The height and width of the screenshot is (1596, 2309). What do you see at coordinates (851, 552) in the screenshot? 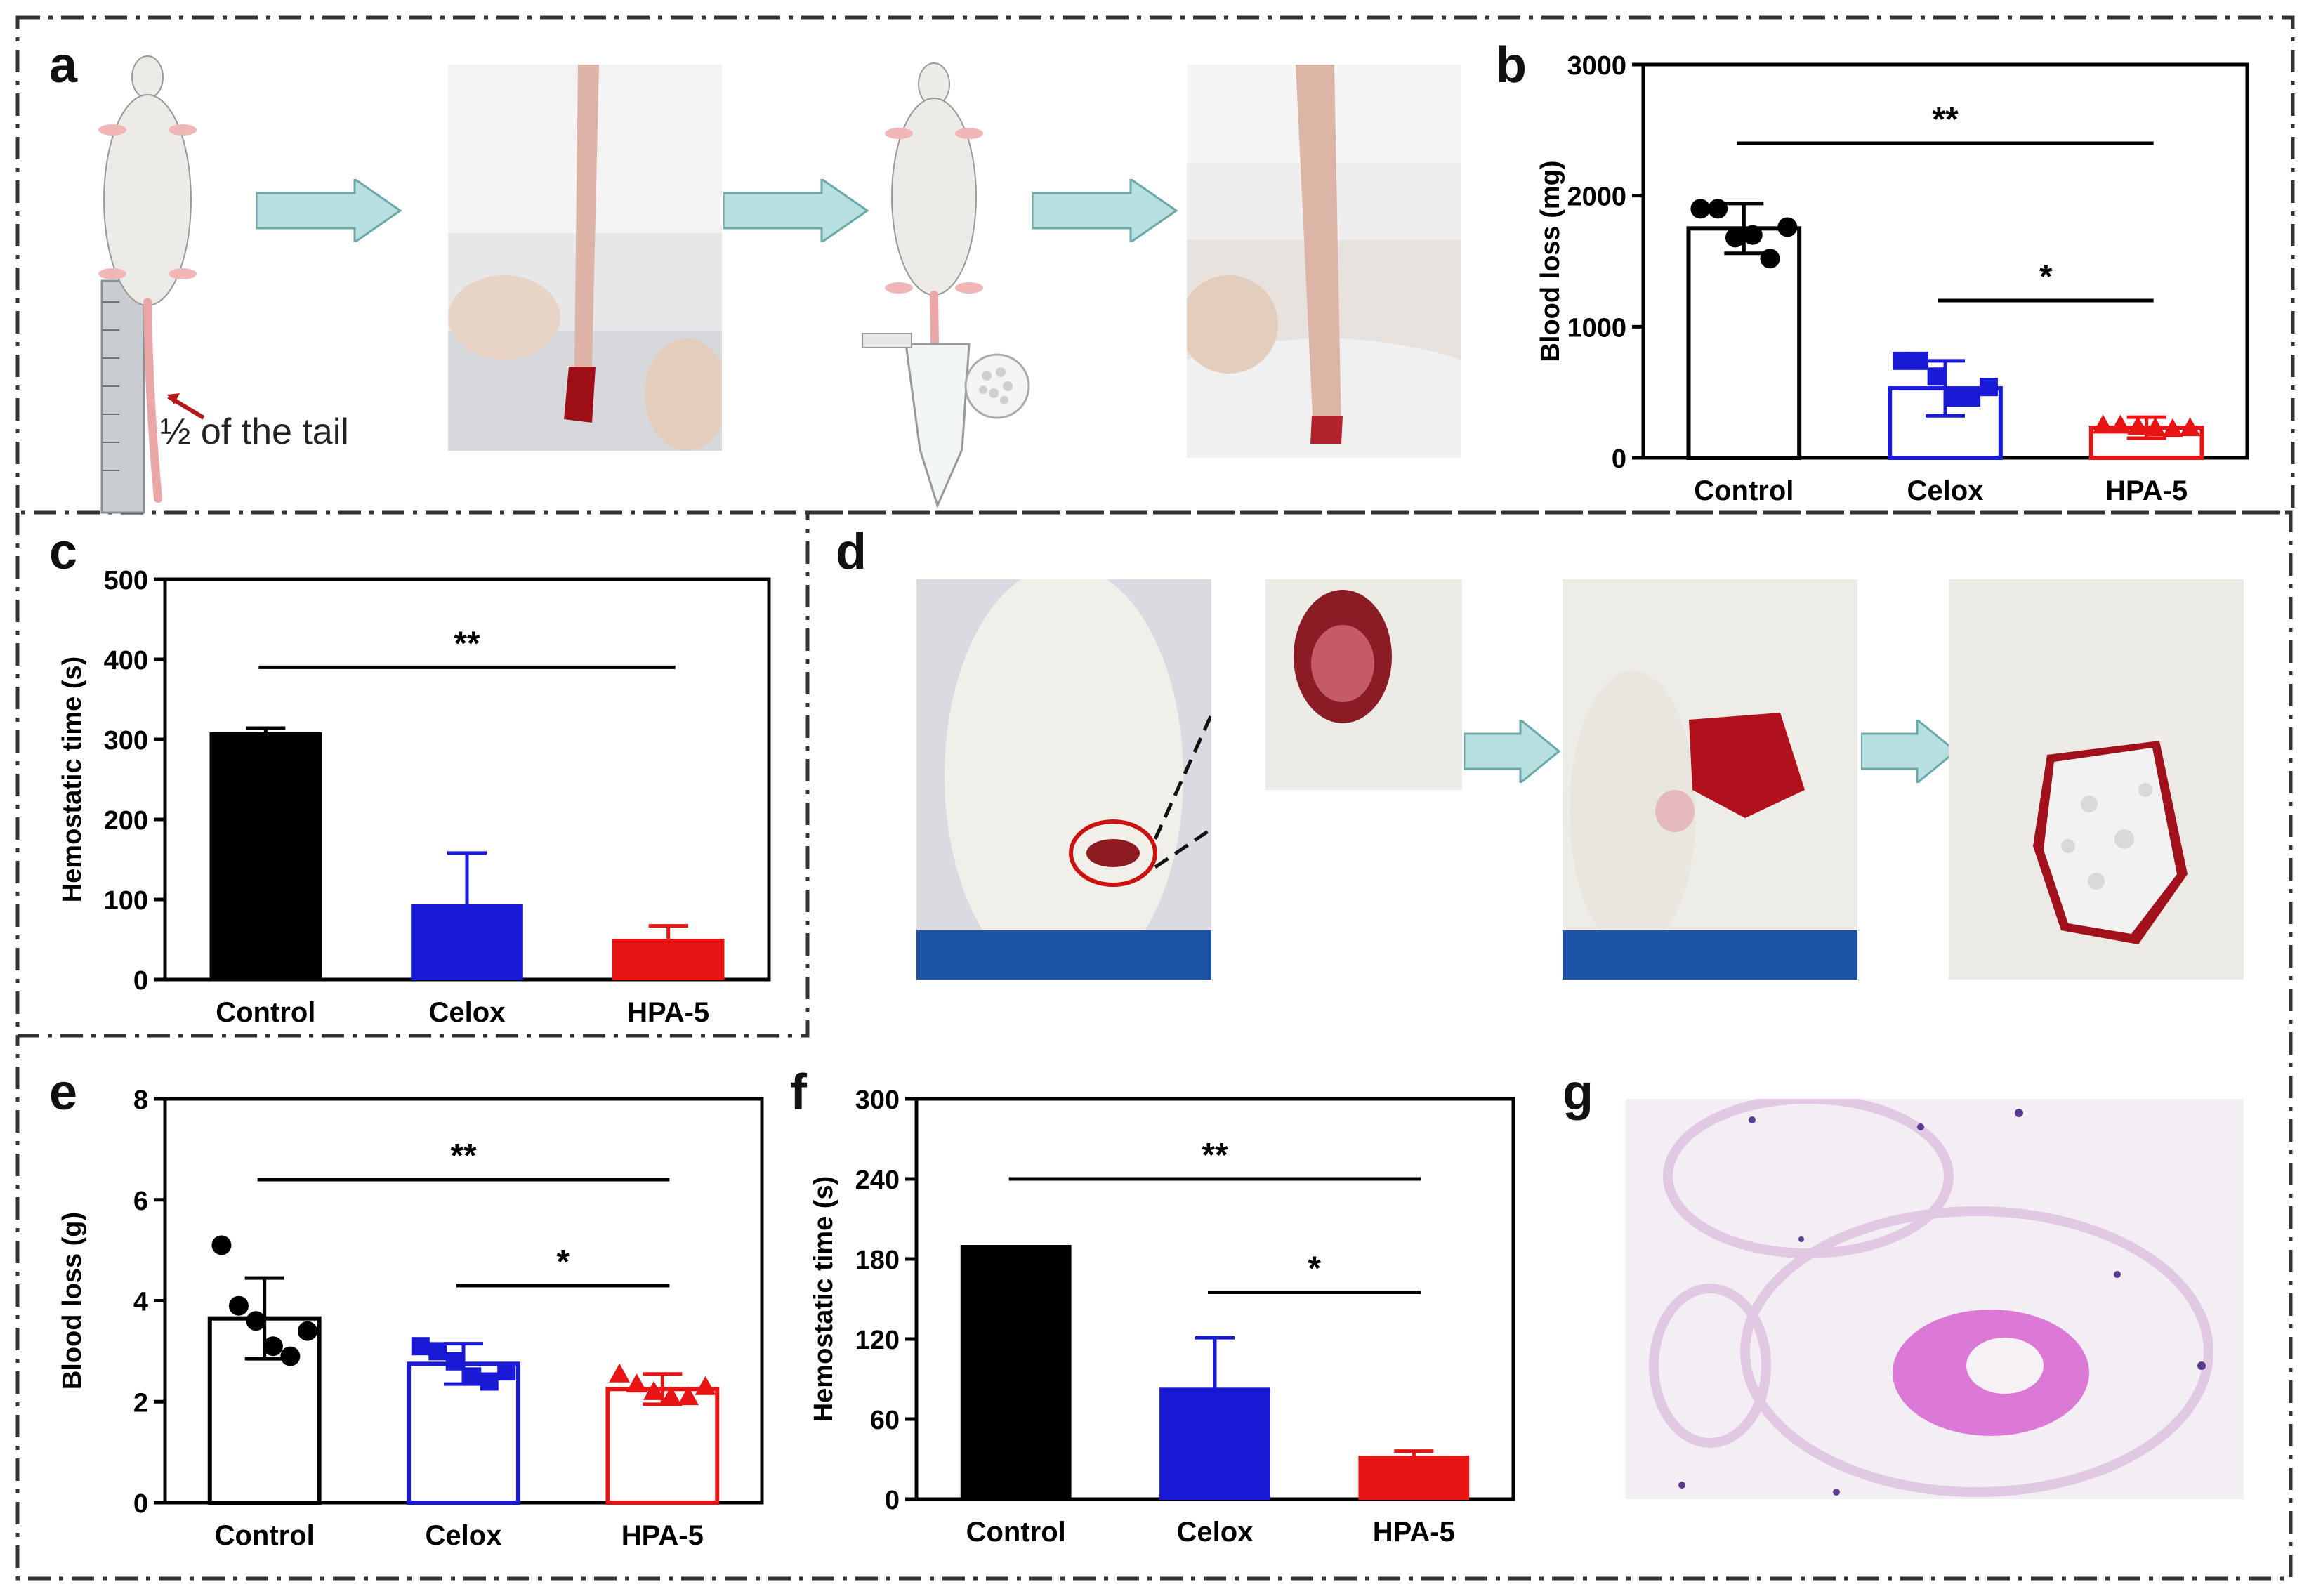
I see `panel-label-d: d` at bounding box center [851, 552].